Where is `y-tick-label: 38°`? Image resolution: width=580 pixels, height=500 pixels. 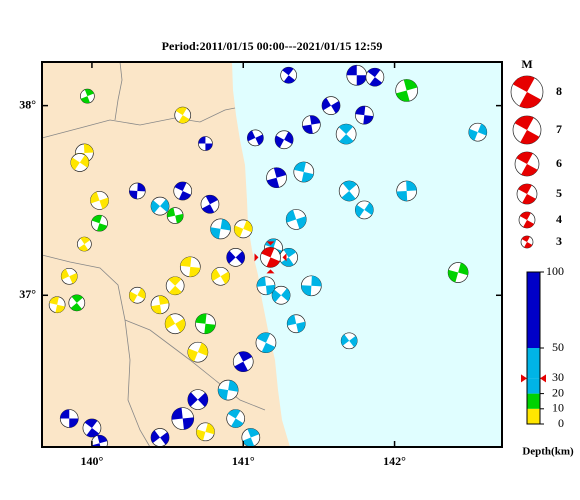
y-tick-label: 38° is located at coordinates (27, 104).